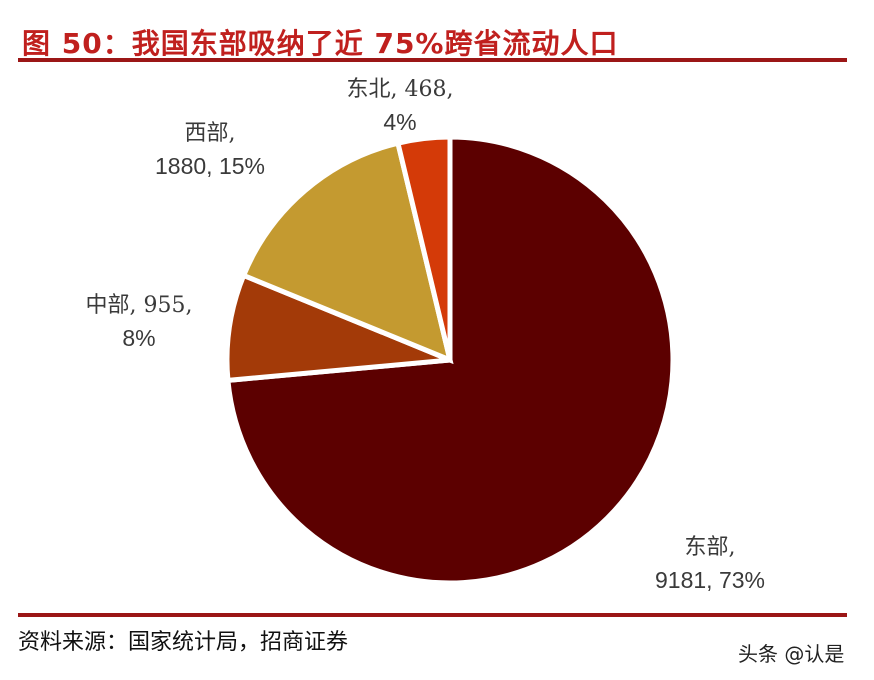  I want to click on slice-west, so click(347, 252).